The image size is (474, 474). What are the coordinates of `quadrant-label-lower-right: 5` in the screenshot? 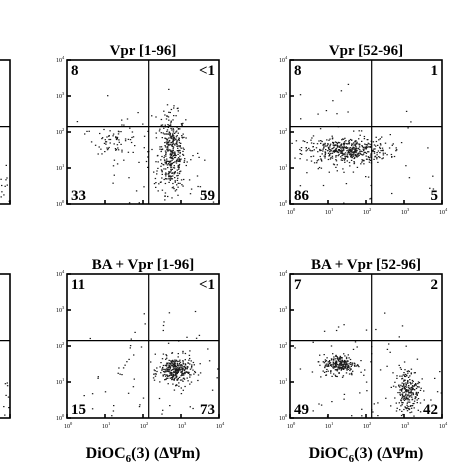 It's located at (435, 196).